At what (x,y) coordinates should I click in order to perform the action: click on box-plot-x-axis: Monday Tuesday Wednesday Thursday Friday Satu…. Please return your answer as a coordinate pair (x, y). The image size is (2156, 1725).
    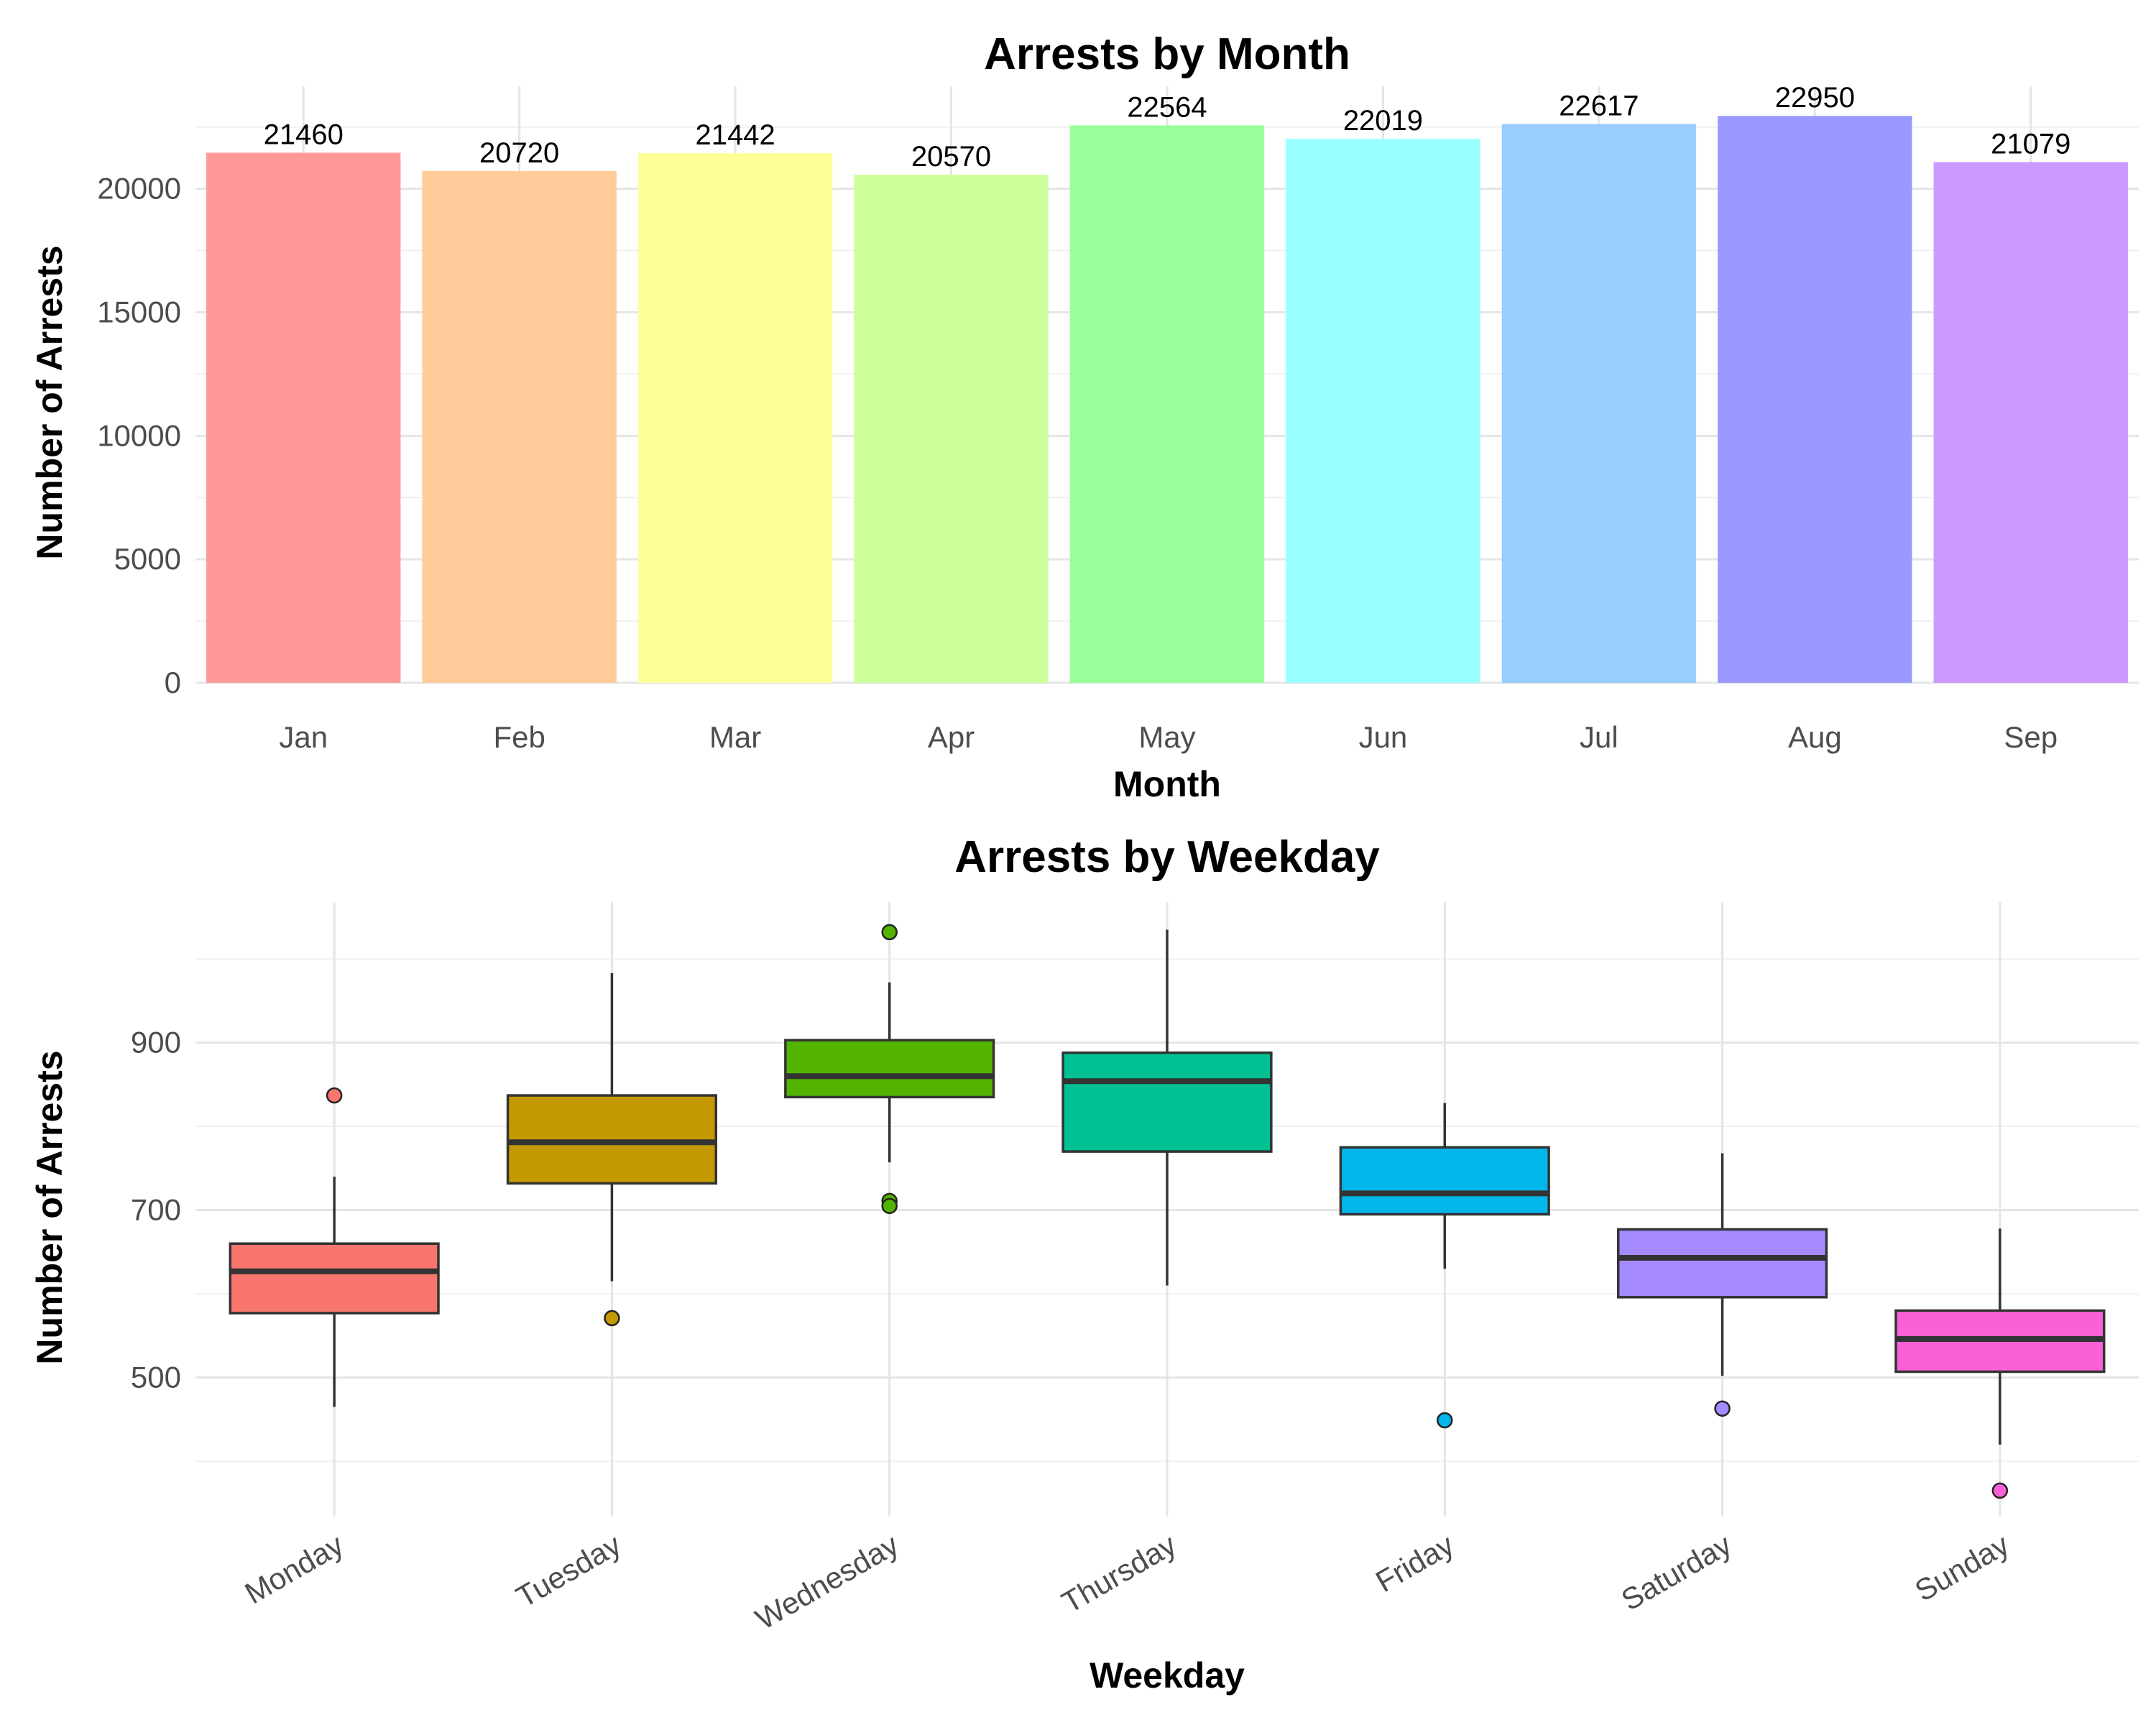
    Looking at the image, I should click on (1127, 1581).